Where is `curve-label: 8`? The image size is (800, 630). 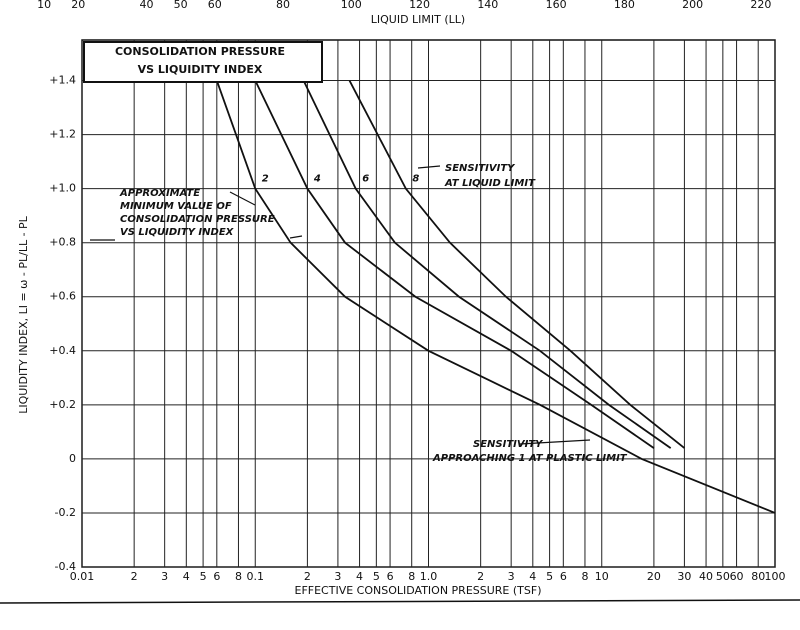
curve-label: 8 is located at coordinates (415, 179).